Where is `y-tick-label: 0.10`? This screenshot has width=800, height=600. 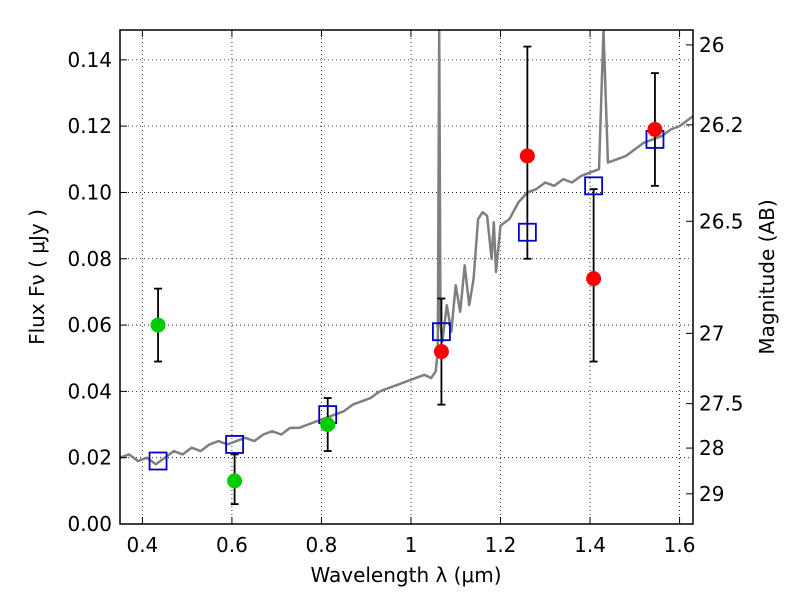 y-tick-label: 0.10 is located at coordinates (89, 192).